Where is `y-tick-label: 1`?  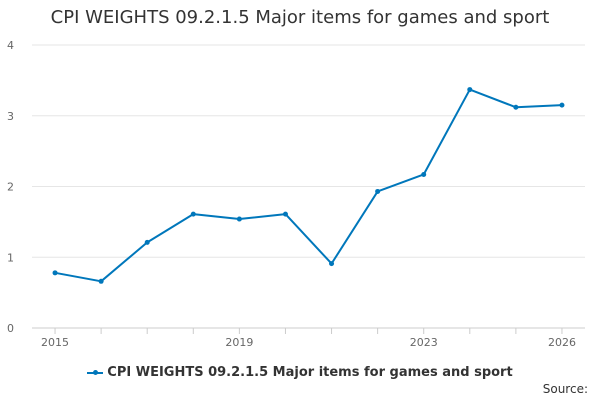 y-tick-label: 1 is located at coordinates (10, 257).